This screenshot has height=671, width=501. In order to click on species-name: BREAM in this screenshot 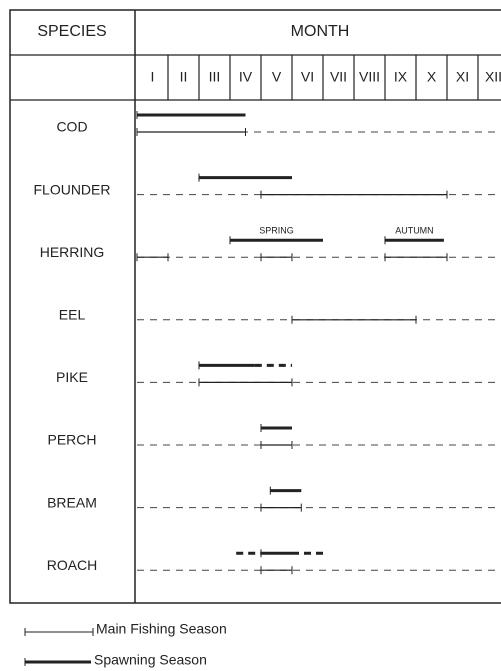, I will do `click(72, 502)`.